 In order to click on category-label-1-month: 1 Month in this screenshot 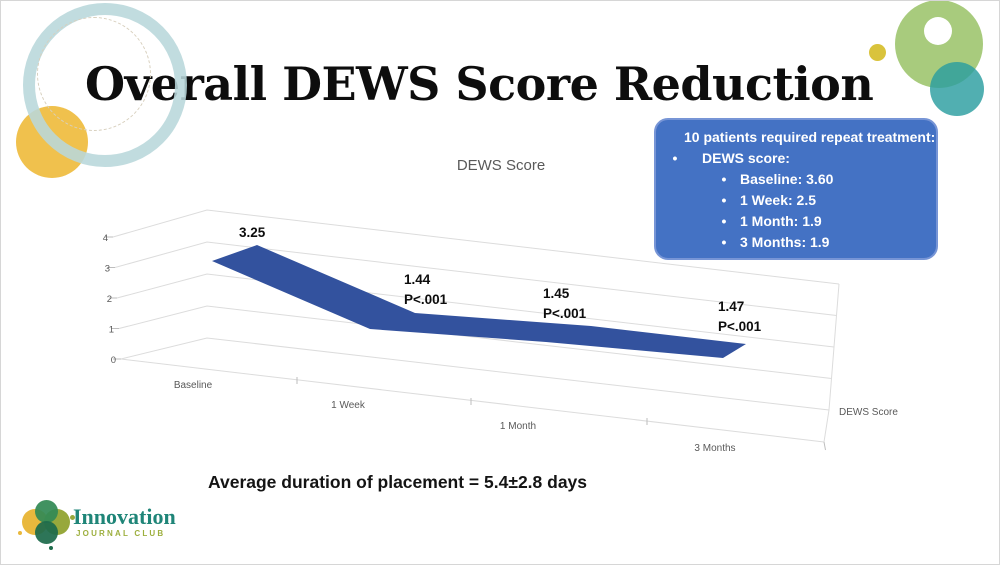, I will do `click(518, 426)`.